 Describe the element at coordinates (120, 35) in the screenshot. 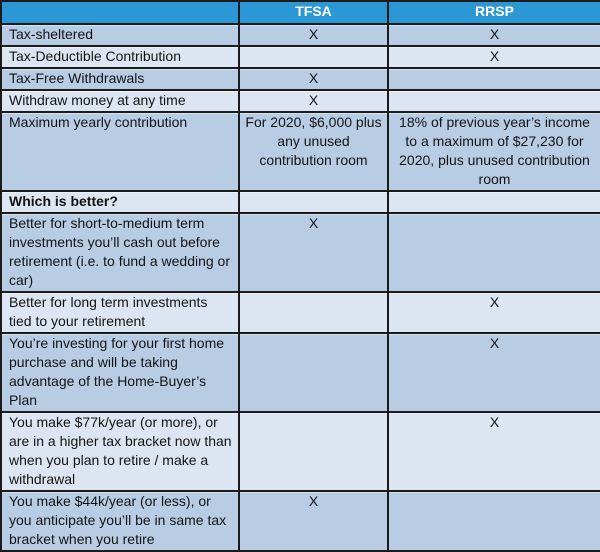

I see `row-label: Tax-sheltered` at that location.